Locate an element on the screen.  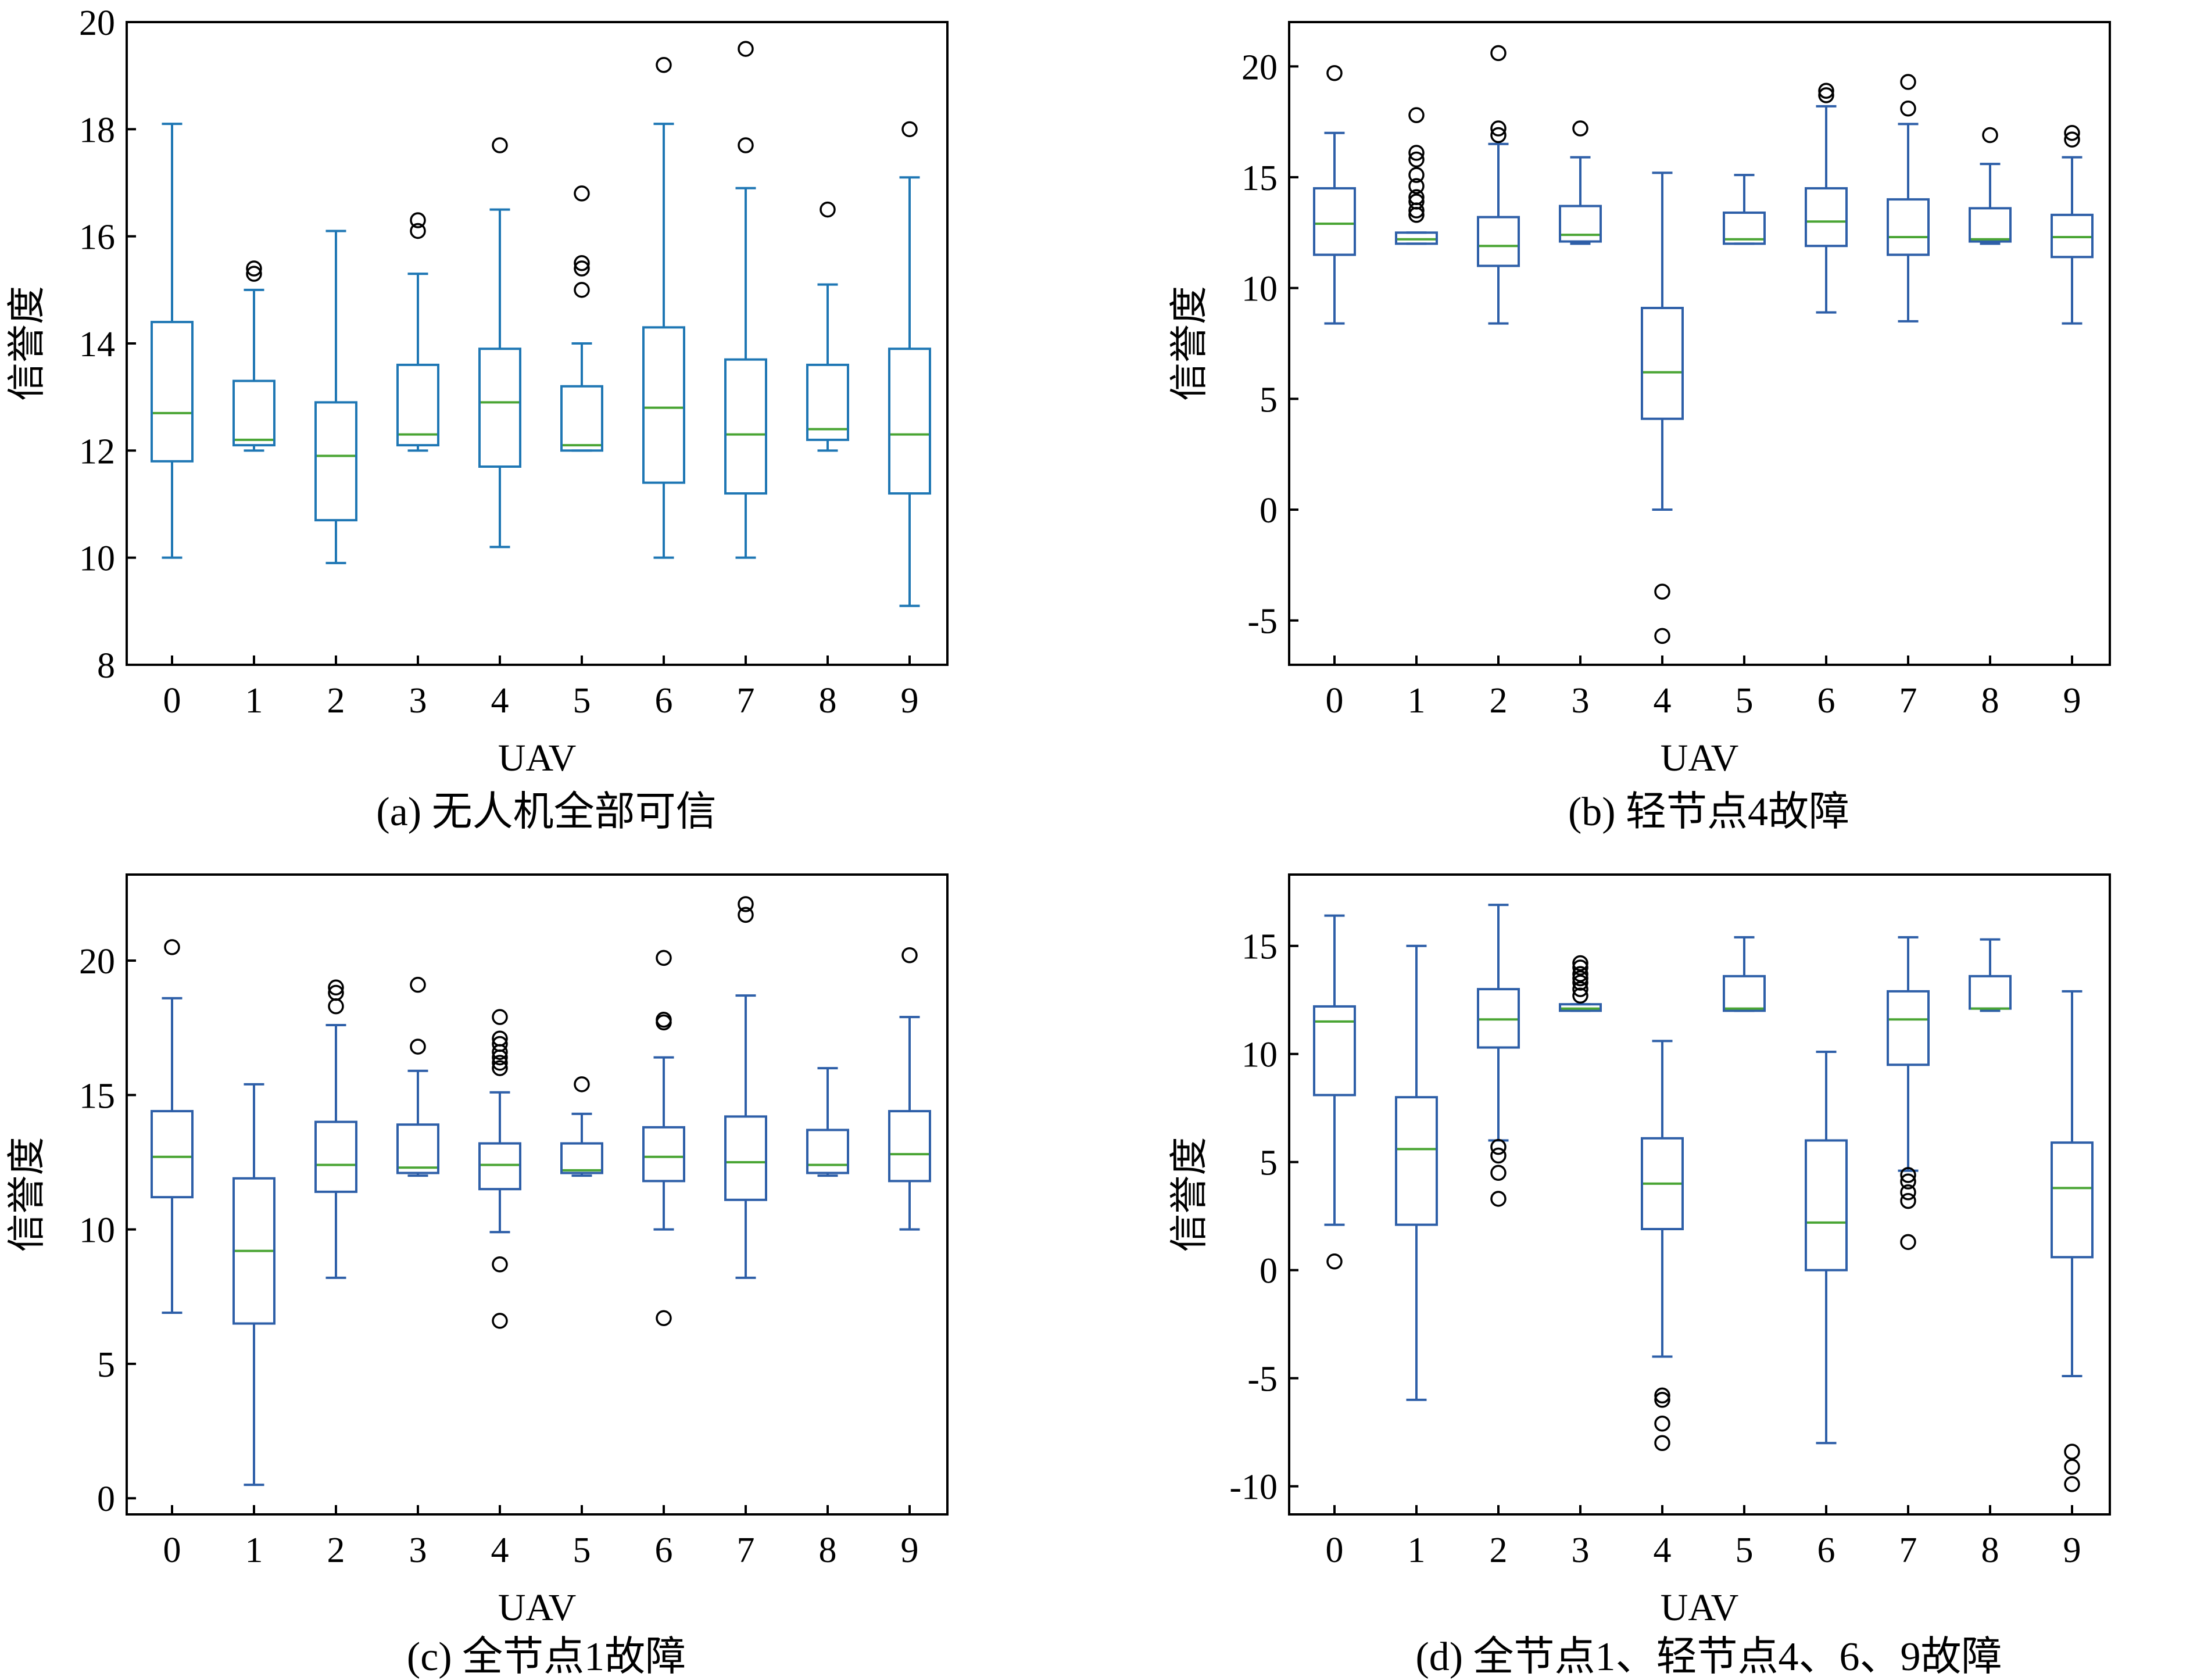
y-tick-label: 15 is located at coordinates (1259, 947).